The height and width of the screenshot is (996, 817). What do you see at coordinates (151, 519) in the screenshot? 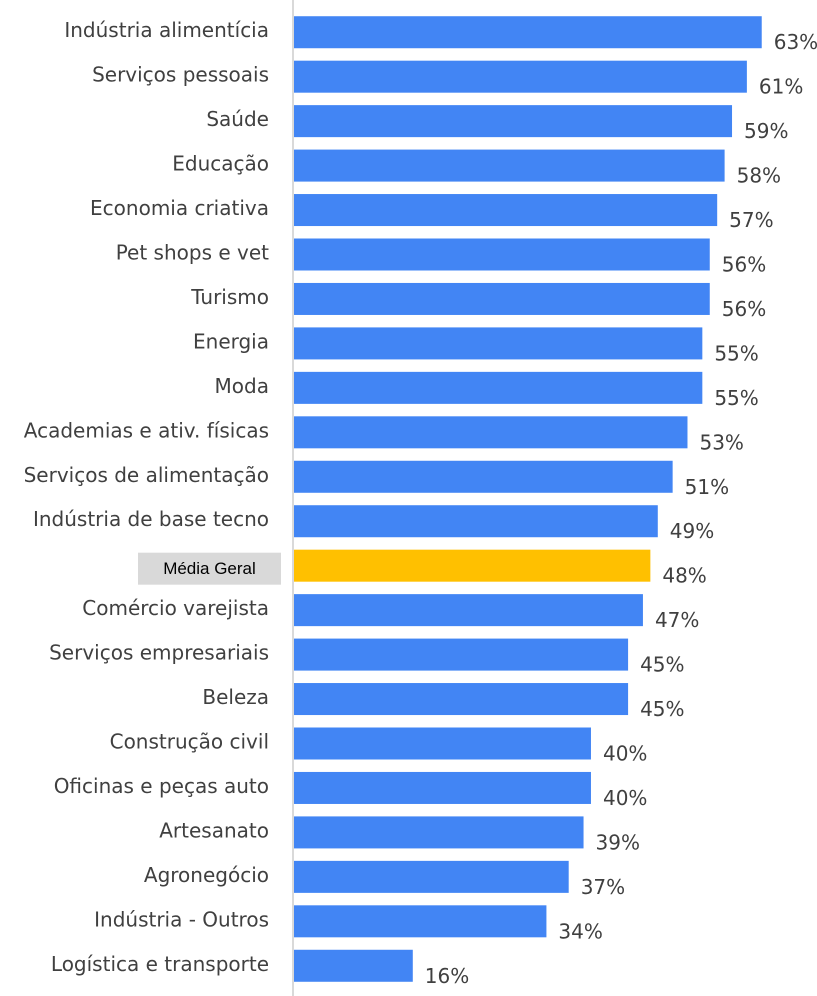
I see `category-label-industria-de-base-tecno: Indústria de base tecno` at bounding box center [151, 519].